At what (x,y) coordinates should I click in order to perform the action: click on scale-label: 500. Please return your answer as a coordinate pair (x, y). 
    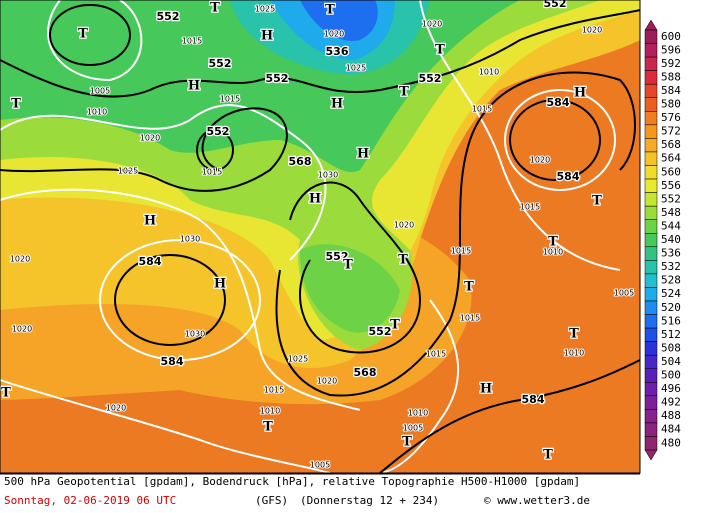
    Looking at the image, I should click on (671, 375).